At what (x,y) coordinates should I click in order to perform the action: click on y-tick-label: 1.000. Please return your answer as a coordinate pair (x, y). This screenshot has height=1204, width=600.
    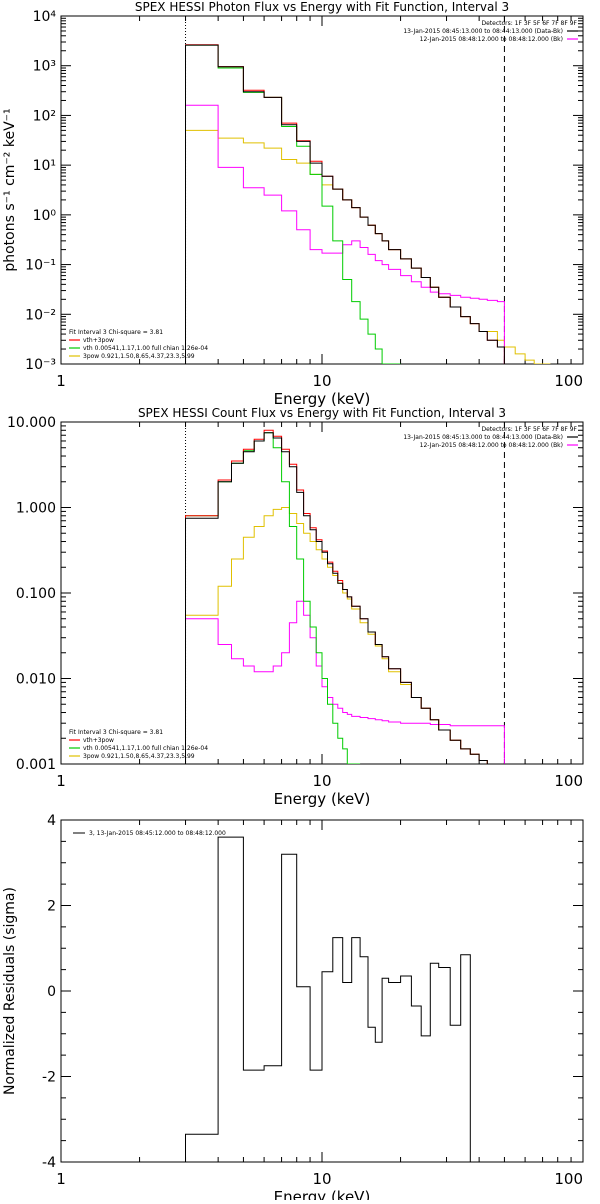
    Looking at the image, I should click on (36, 509).